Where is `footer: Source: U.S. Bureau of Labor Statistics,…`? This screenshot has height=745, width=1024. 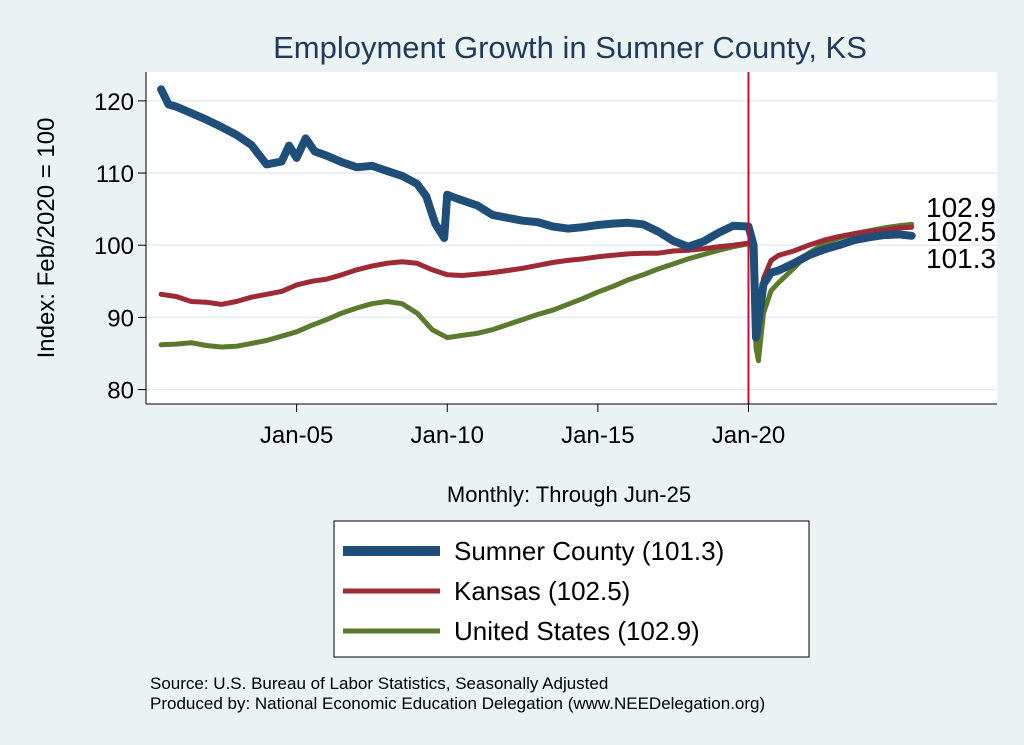
footer: Source: U.S. Bureau of Labor Statistics,… is located at coordinates (457, 694).